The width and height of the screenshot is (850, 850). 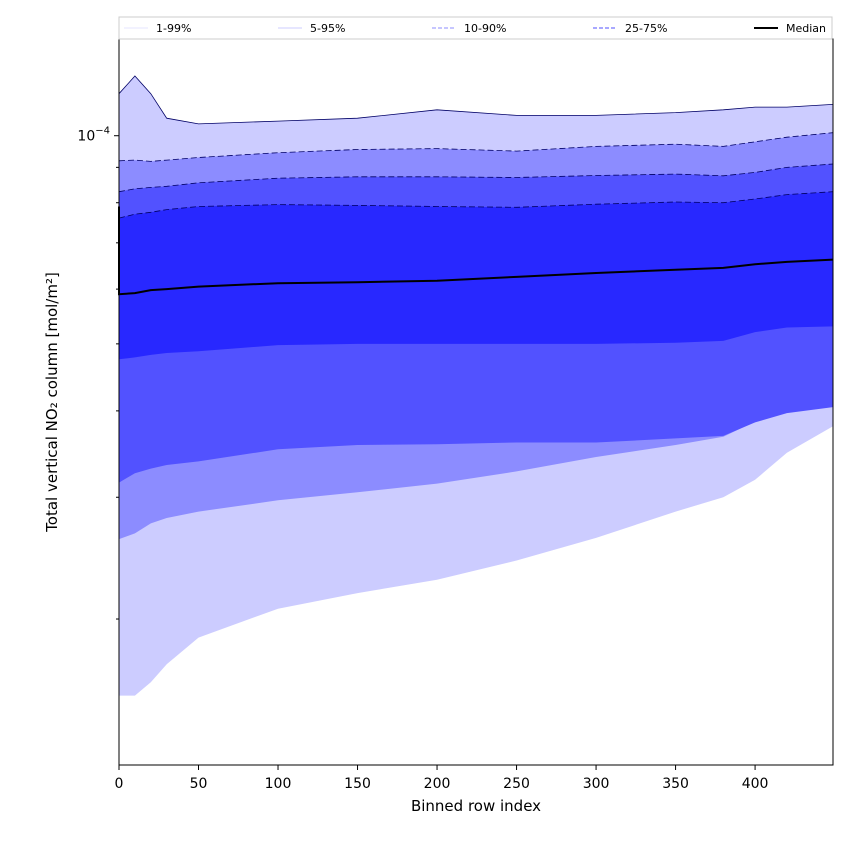 I want to click on x-tick-label: 400, so click(x=755, y=784).